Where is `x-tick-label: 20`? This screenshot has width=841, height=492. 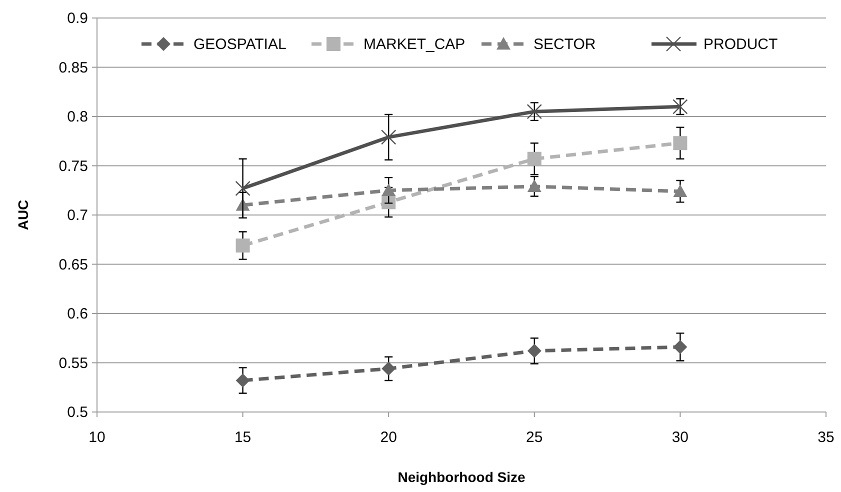 x-tick-label: 20 is located at coordinates (388, 437).